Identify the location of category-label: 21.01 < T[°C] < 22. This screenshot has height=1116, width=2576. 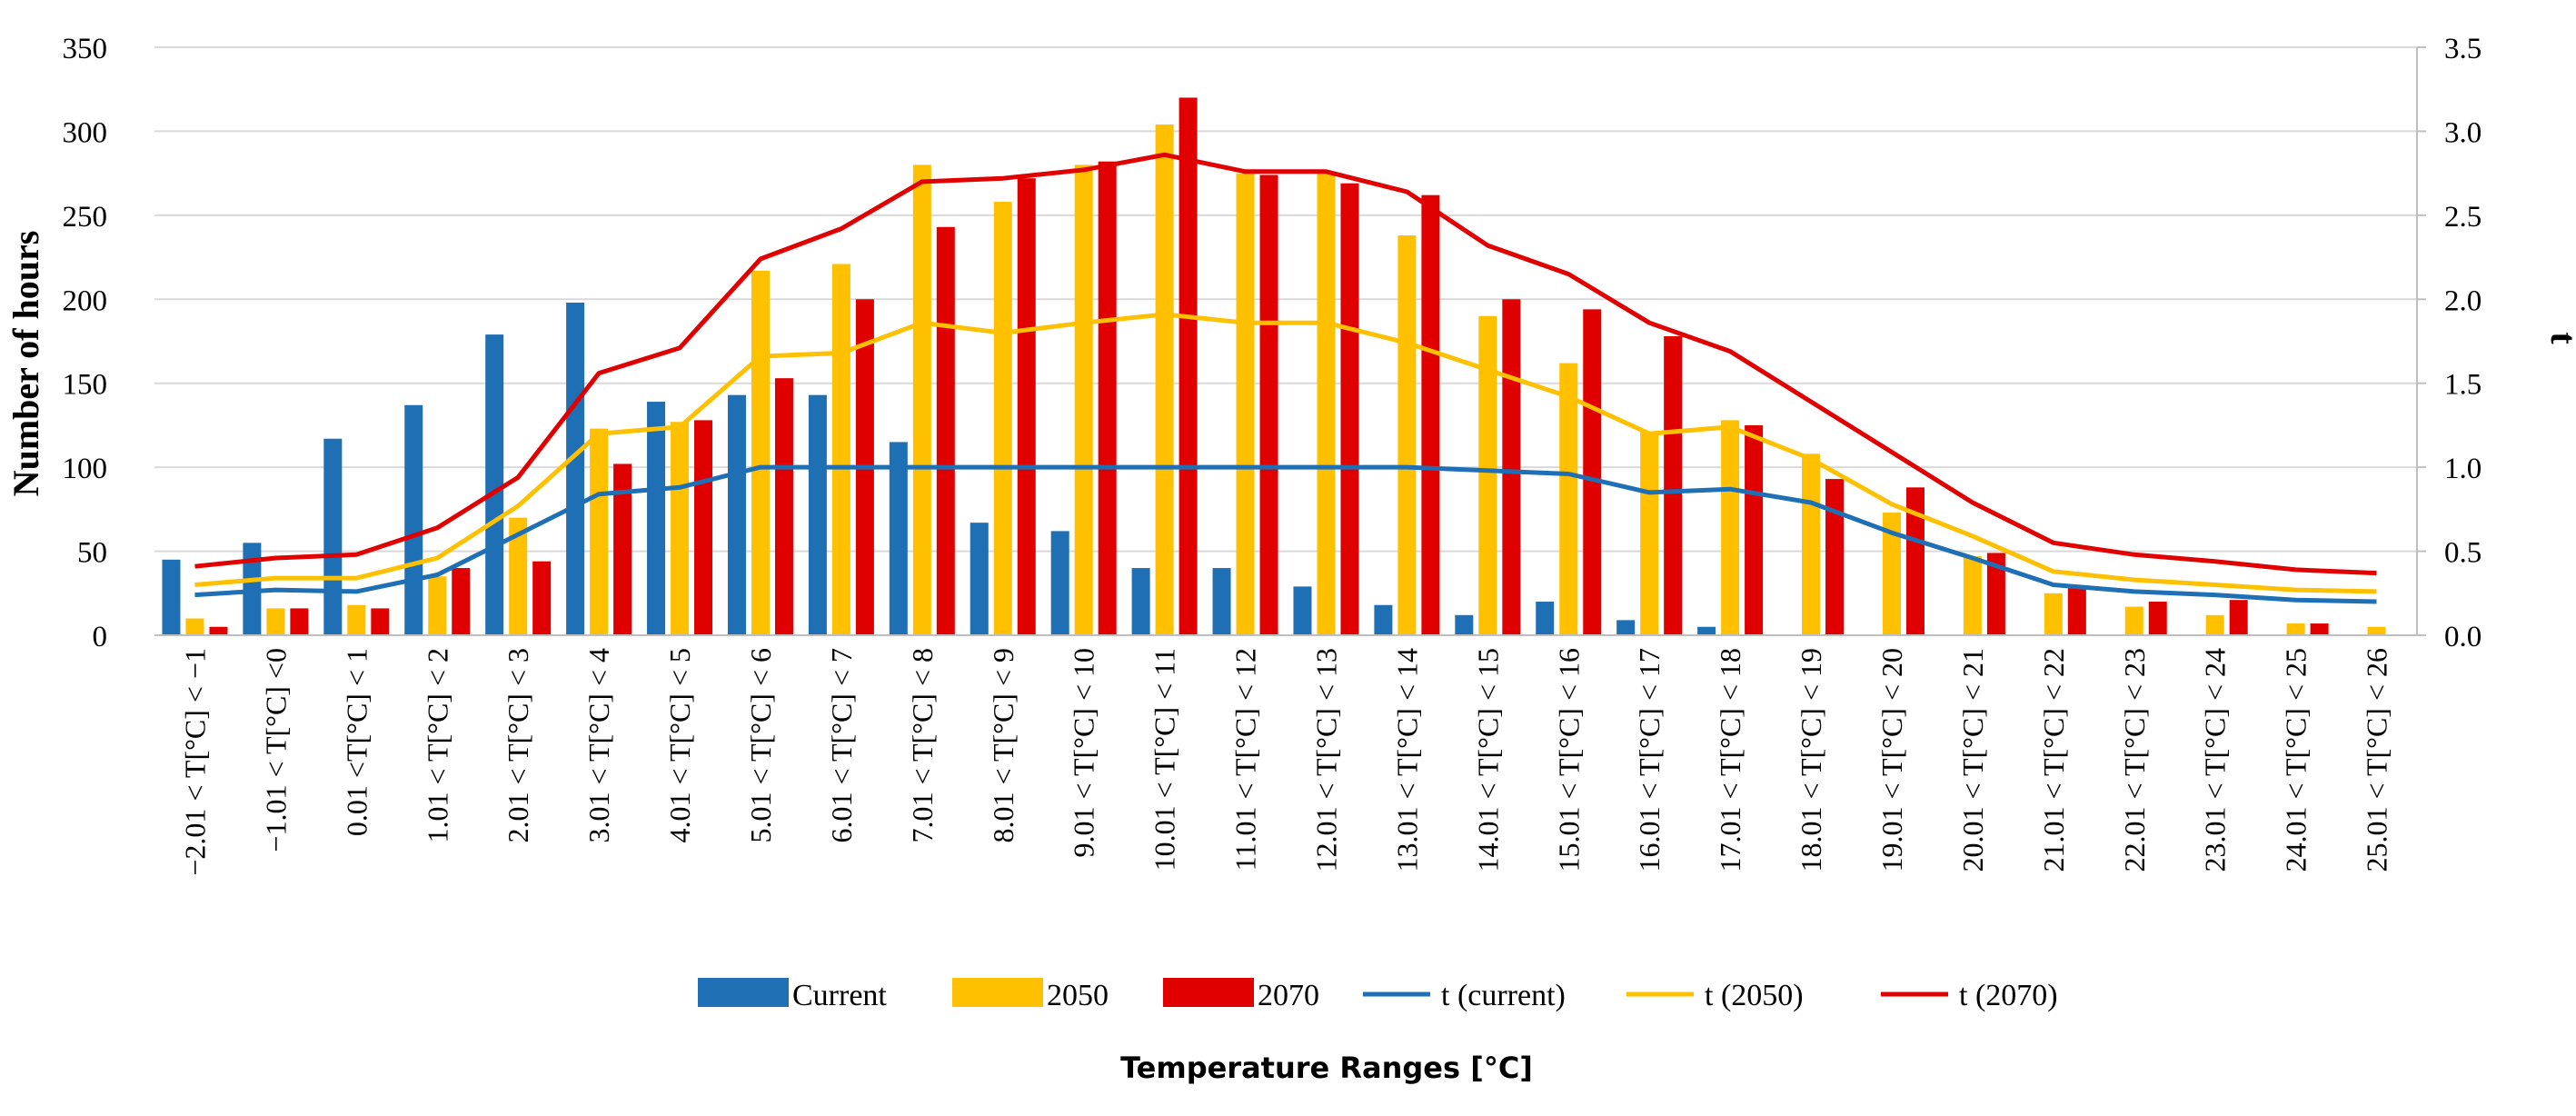
(2054, 760).